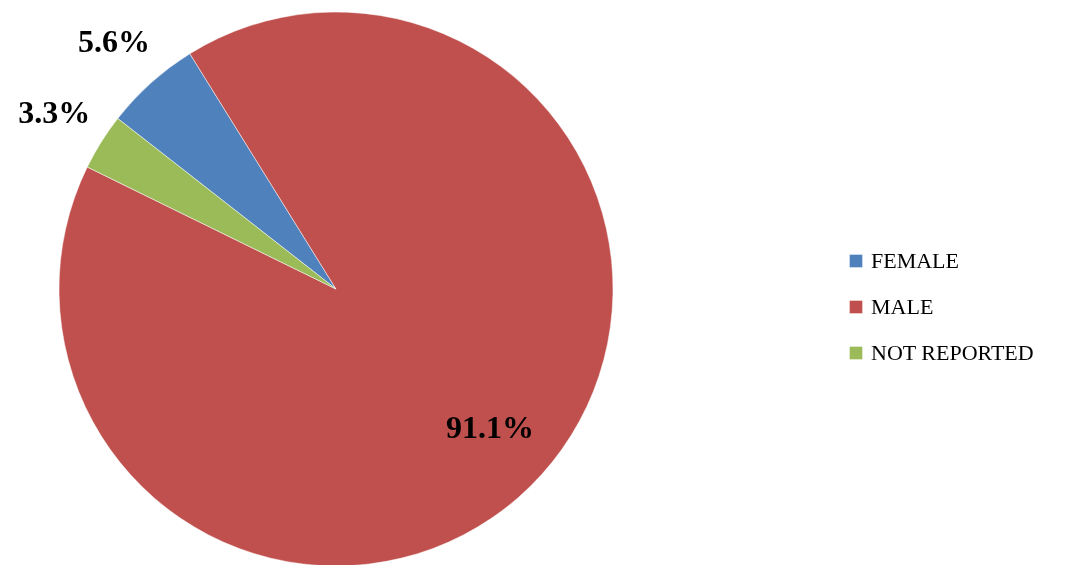  I want to click on legend-label: FEMALE, so click(915, 260).